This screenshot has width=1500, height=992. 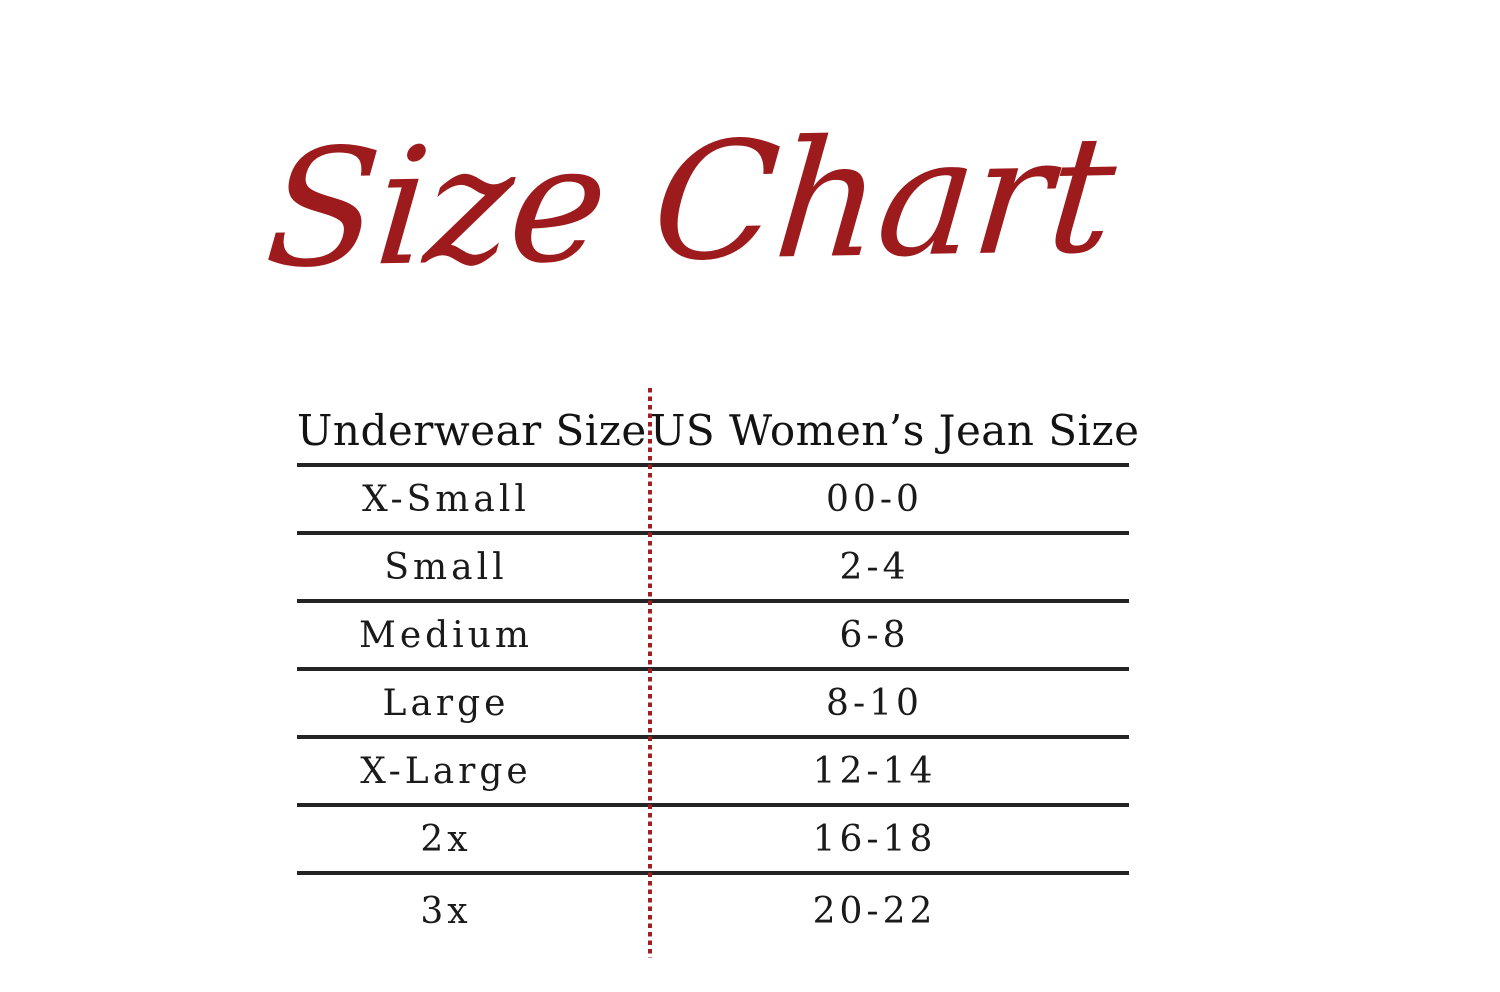 I want to click on cell-jean-size: 2-4, so click(x=874, y=567).